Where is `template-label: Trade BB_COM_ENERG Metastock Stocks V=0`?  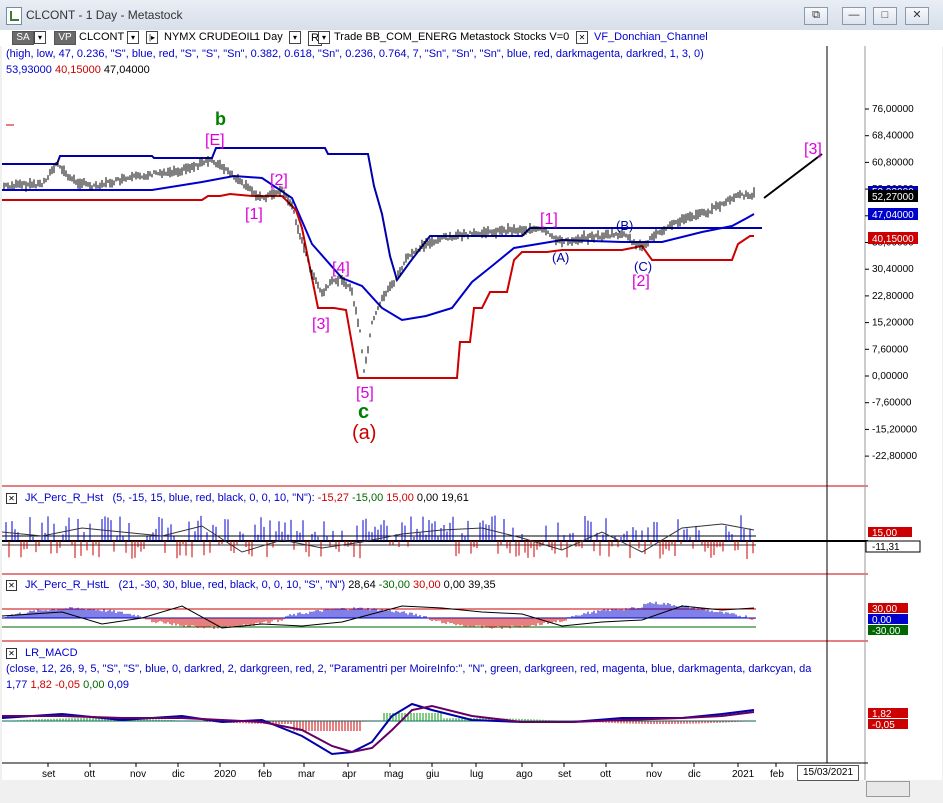
template-label: Trade BB_COM_ENERG Metastock Stocks V=0 is located at coordinates (452, 37).